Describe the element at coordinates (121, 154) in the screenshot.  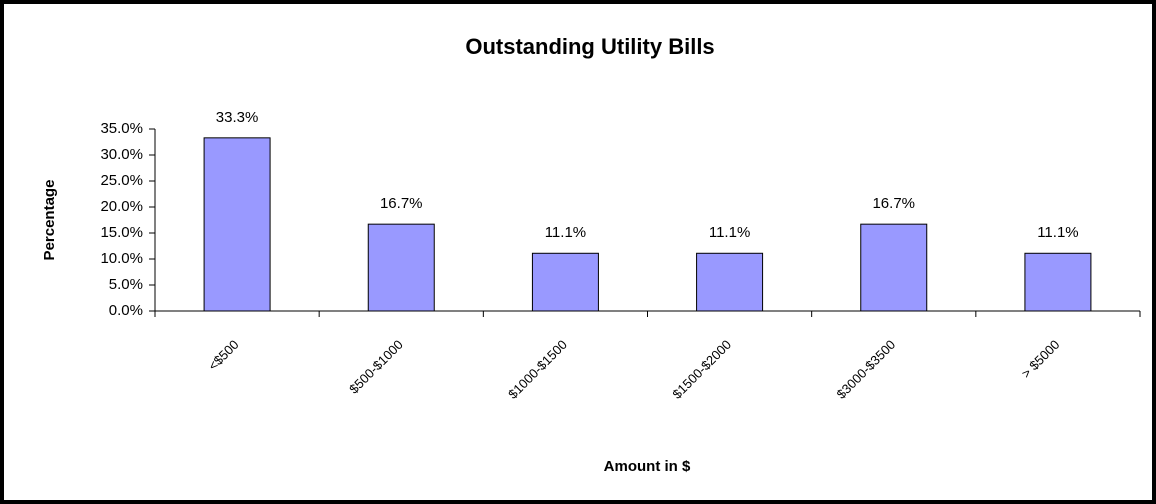
I see `y-tick-label: 30.0%` at that location.